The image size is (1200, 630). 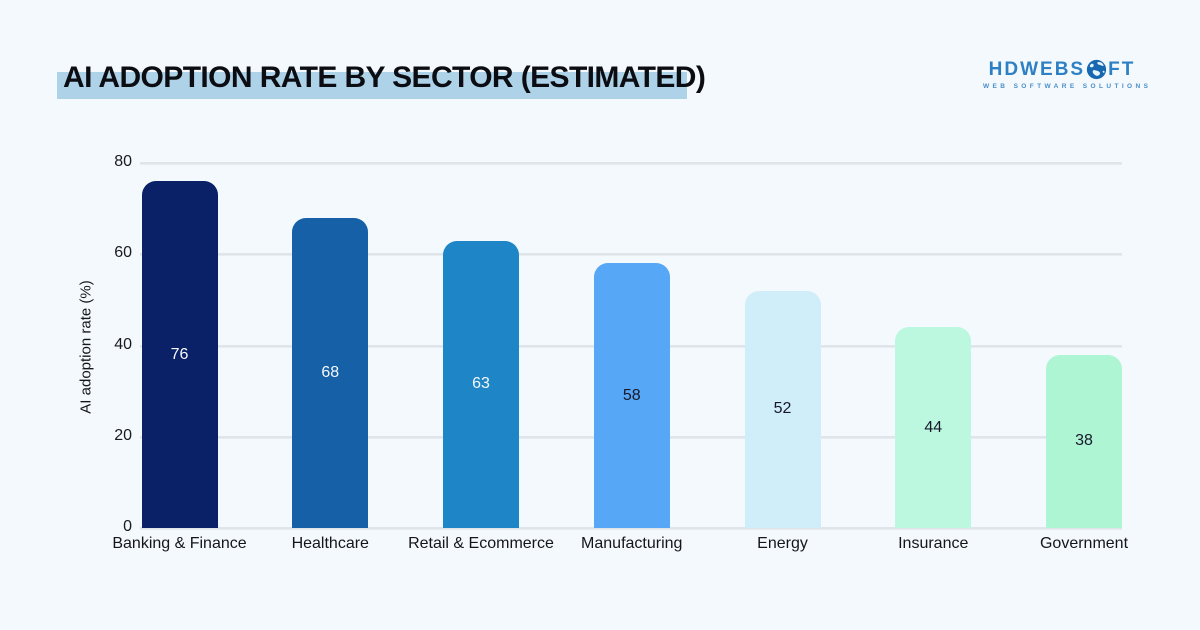 I want to click on bar-value-label: 44, so click(x=933, y=427).